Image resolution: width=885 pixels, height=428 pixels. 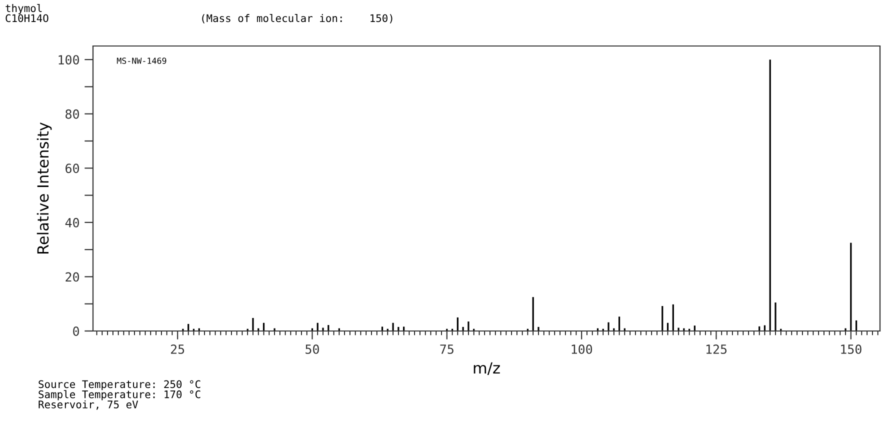 What do you see at coordinates (582, 349) in the screenshot?
I see `x-tick-label: 100` at bounding box center [582, 349].